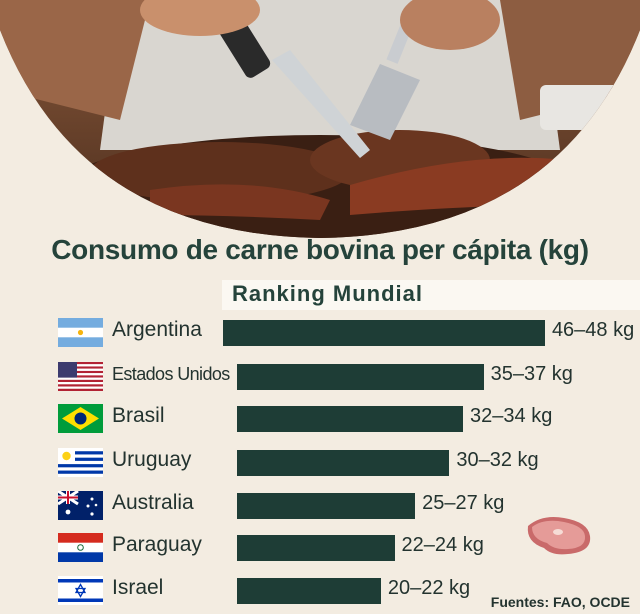 Image resolution: width=640 pixels, height=614 pixels. Describe the element at coordinates (497, 460) in the screenshot. I see `value-label: 30–32 kg` at that location.